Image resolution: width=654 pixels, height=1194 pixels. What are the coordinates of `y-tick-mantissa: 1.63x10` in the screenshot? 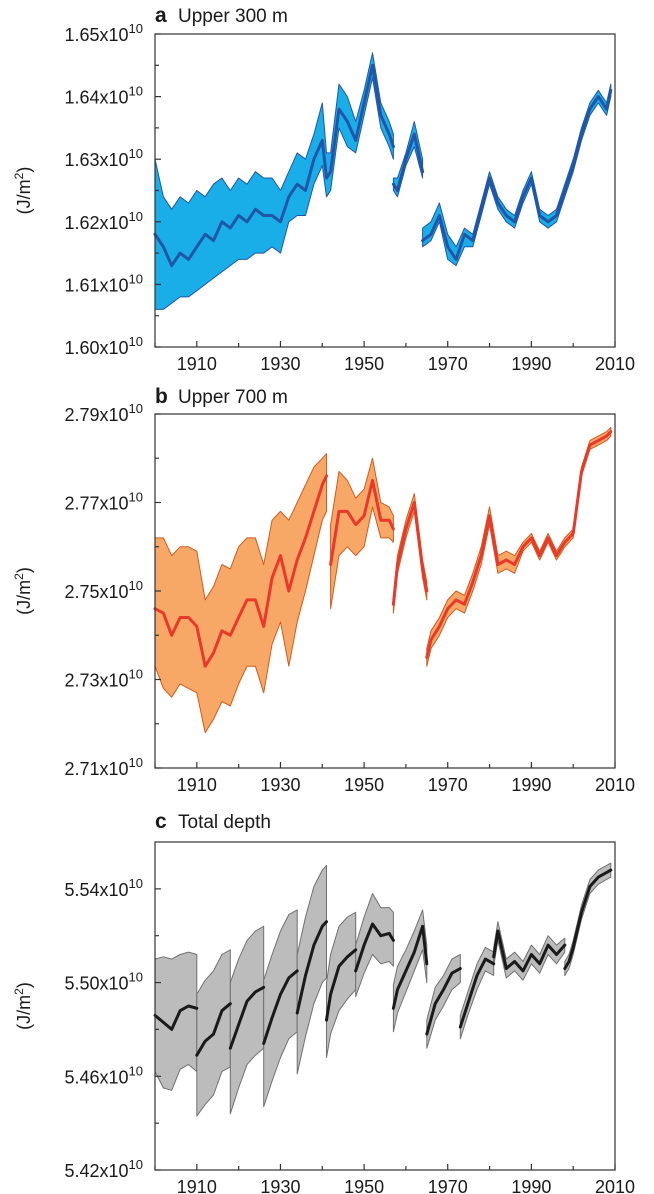 It's located at (96, 160).